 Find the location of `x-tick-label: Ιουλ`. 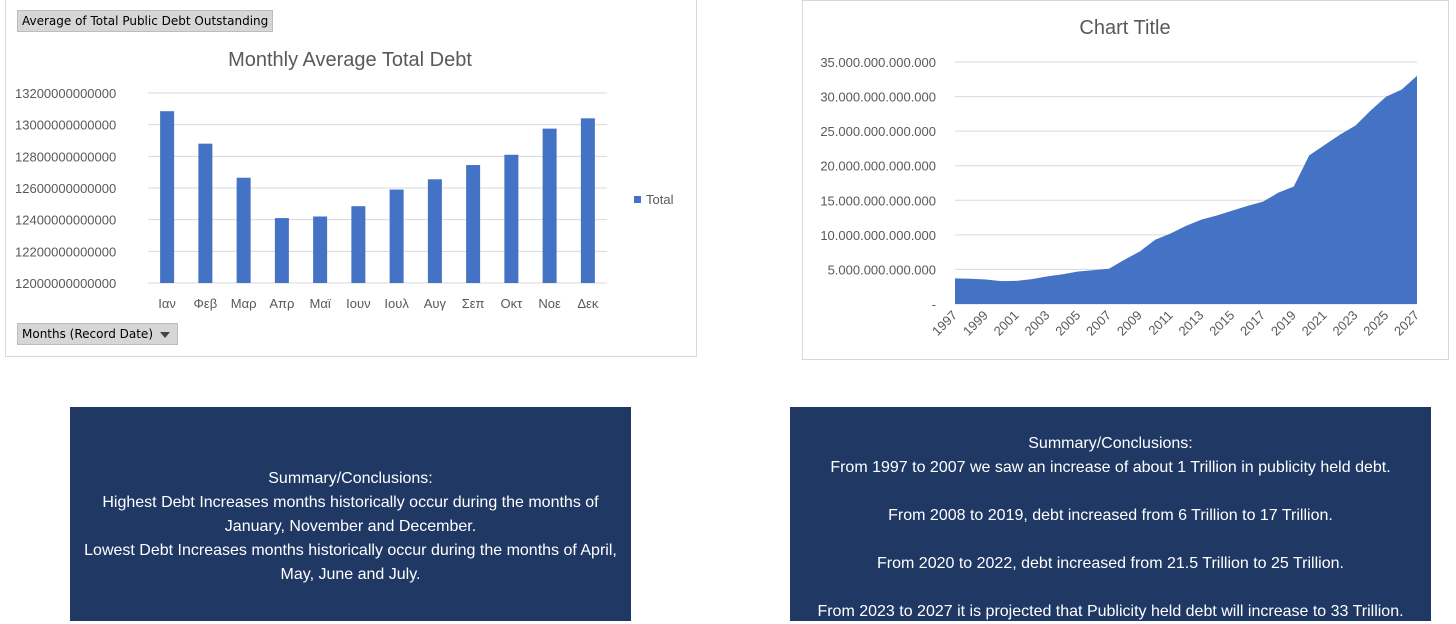

x-tick-label: Ιουλ is located at coordinates (396, 303).